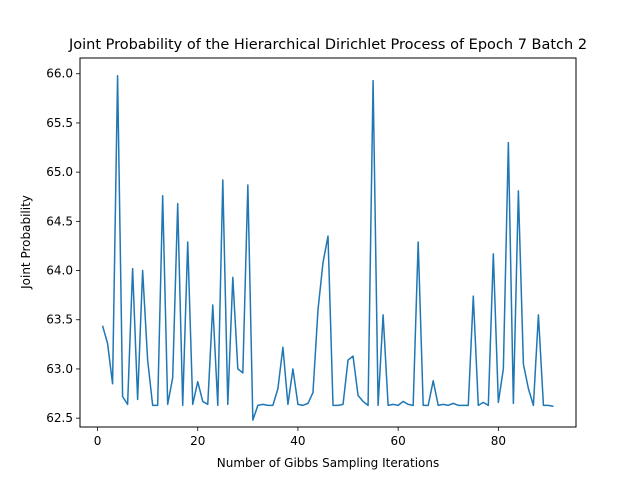 The height and width of the screenshot is (480, 640). What do you see at coordinates (398, 441) in the screenshot?
I see `x-tick-label: 60` at bounding box center [398, 441].